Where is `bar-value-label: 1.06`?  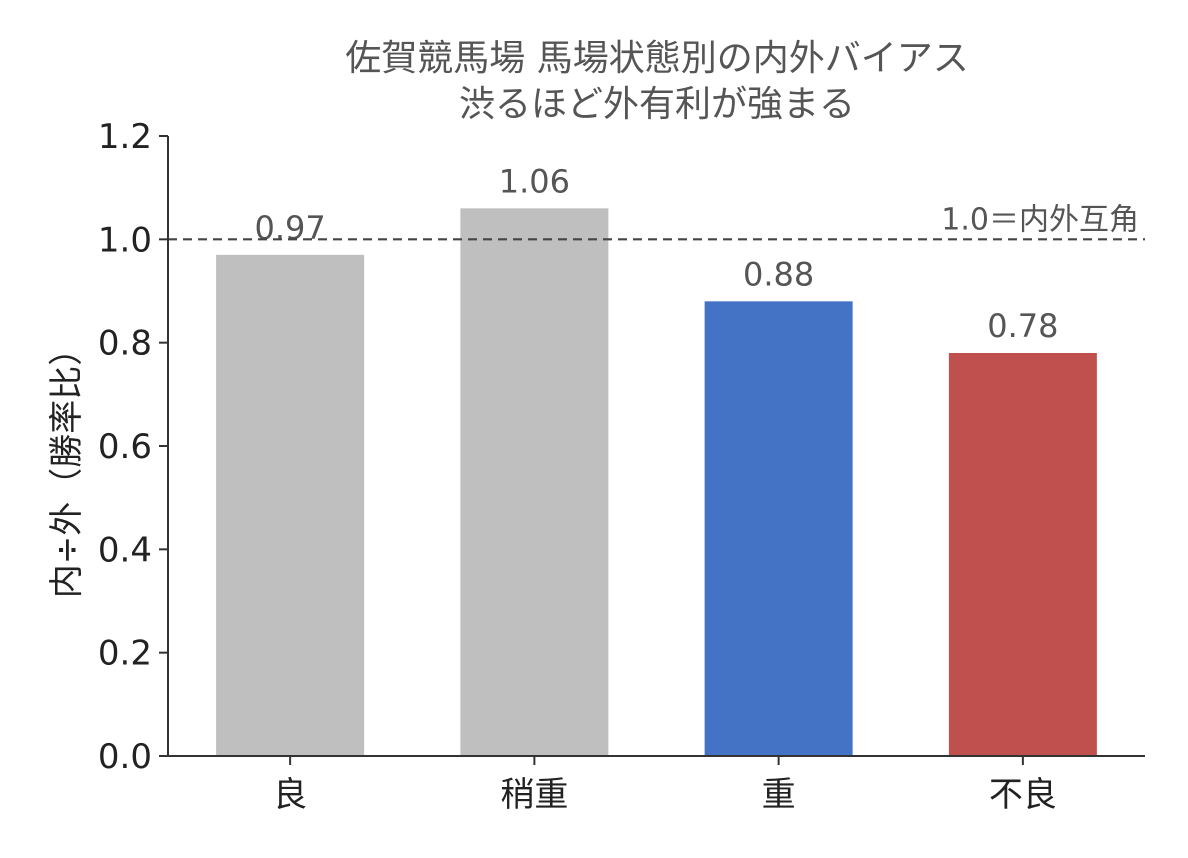
bar-value-label: 1.06 is located at coordinates (534, 181).